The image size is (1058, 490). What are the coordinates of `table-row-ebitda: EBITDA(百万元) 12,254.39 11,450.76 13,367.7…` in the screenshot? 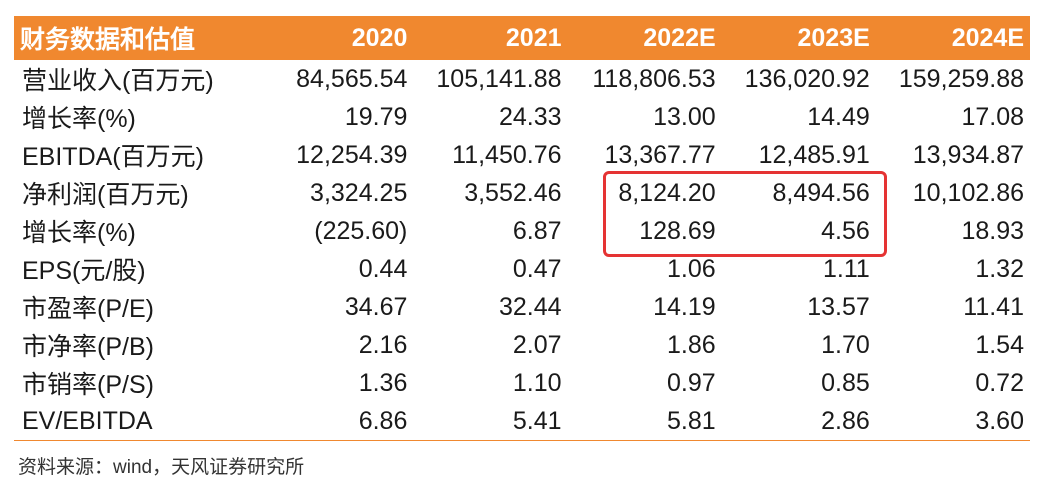 It's located at (522, 155).